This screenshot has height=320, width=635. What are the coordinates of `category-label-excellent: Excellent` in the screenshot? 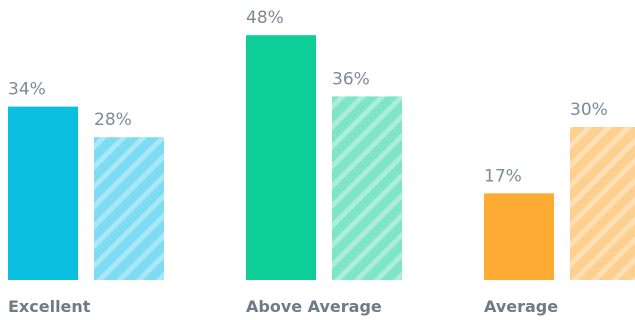 It's located at (49, 306).